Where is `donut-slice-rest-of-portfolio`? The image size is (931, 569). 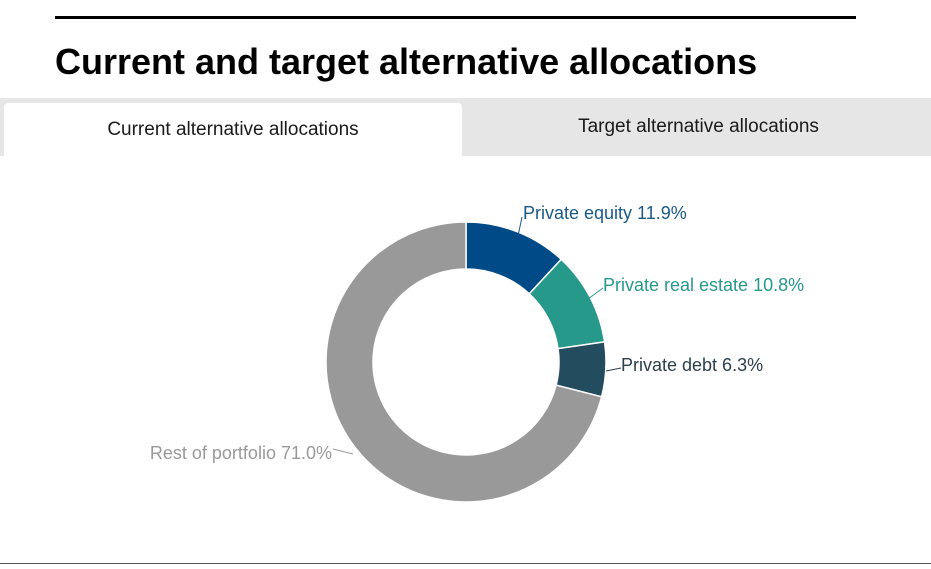
donut-slice-rest-of-portfolio is located at coordinates (464, 362).